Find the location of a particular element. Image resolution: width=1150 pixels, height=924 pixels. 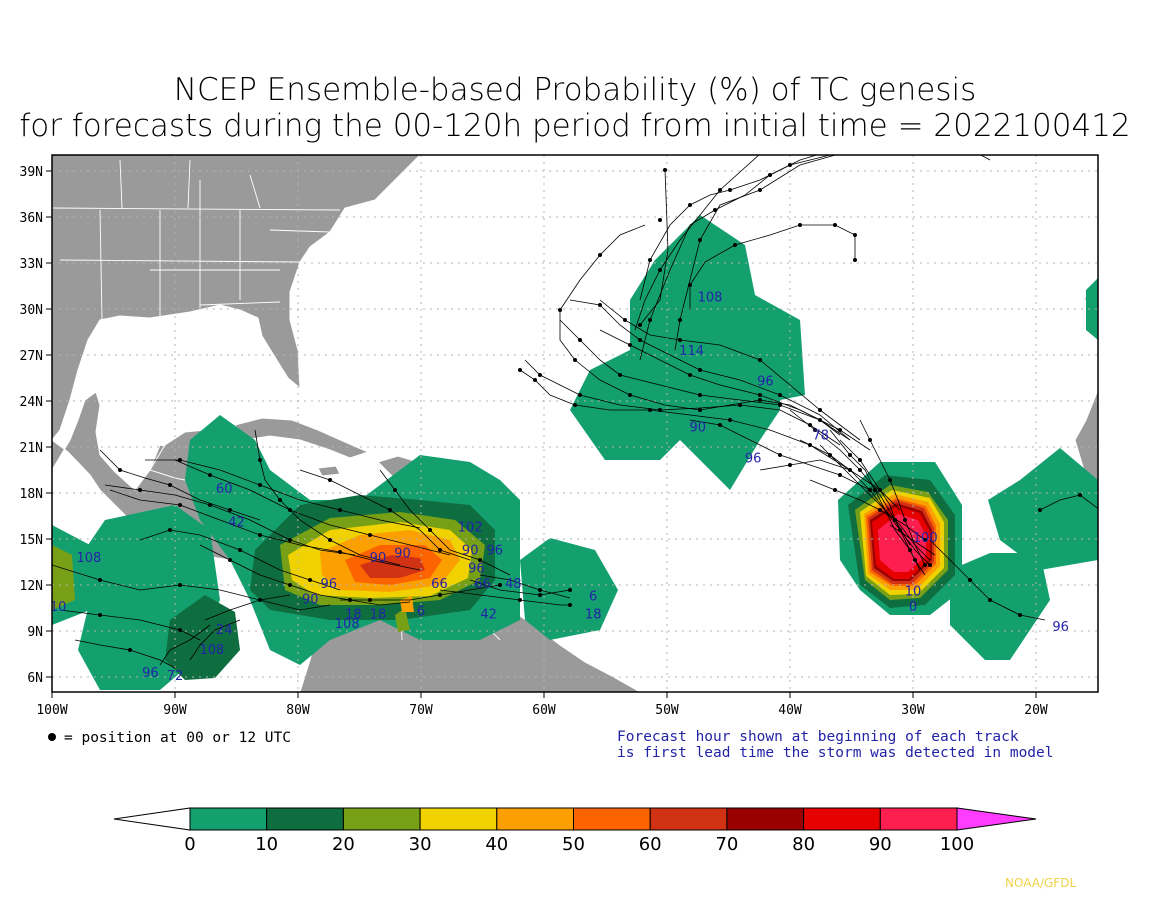

lat-label-12n: 12N is located at coordinates (31, 586).